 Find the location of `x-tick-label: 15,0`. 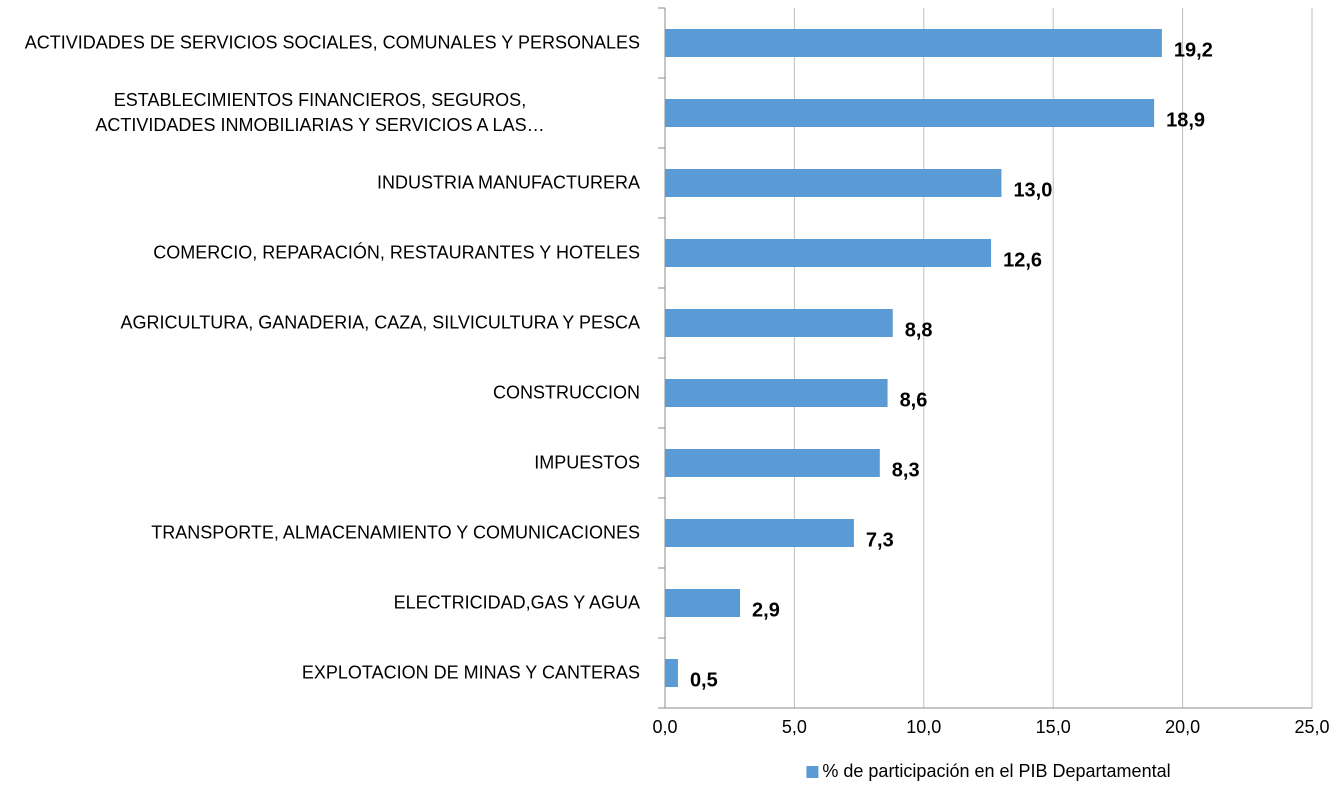

x-tick-label: 15,0 is located at coordinates (1053, 727).